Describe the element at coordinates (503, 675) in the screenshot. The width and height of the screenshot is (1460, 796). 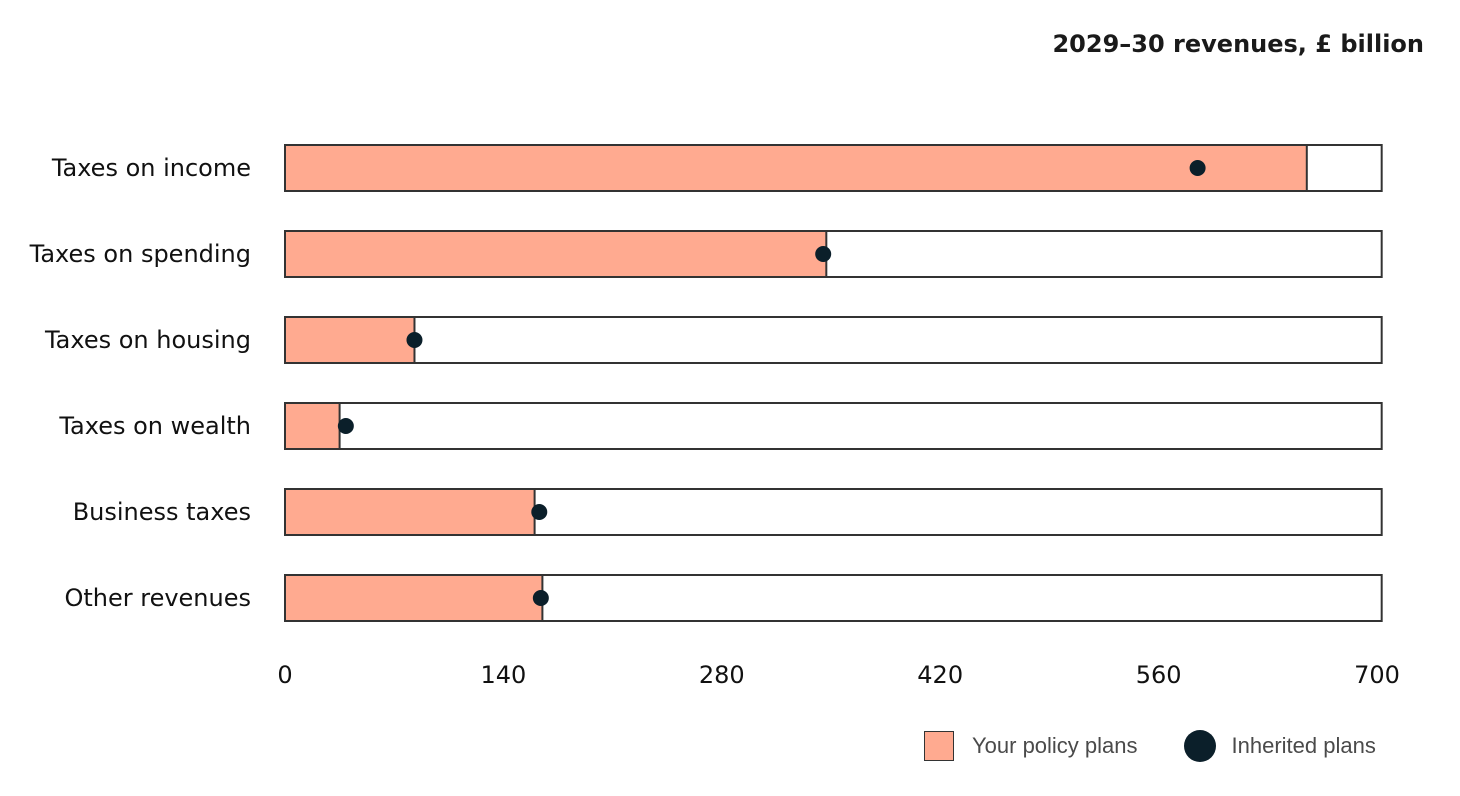
I see `x-tick-label: 140` at that location.